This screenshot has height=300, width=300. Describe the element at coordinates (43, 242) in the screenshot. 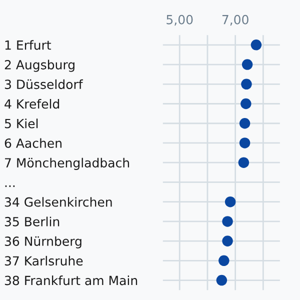

I see `y-tick-label: 36 Nürnberg` at that location.